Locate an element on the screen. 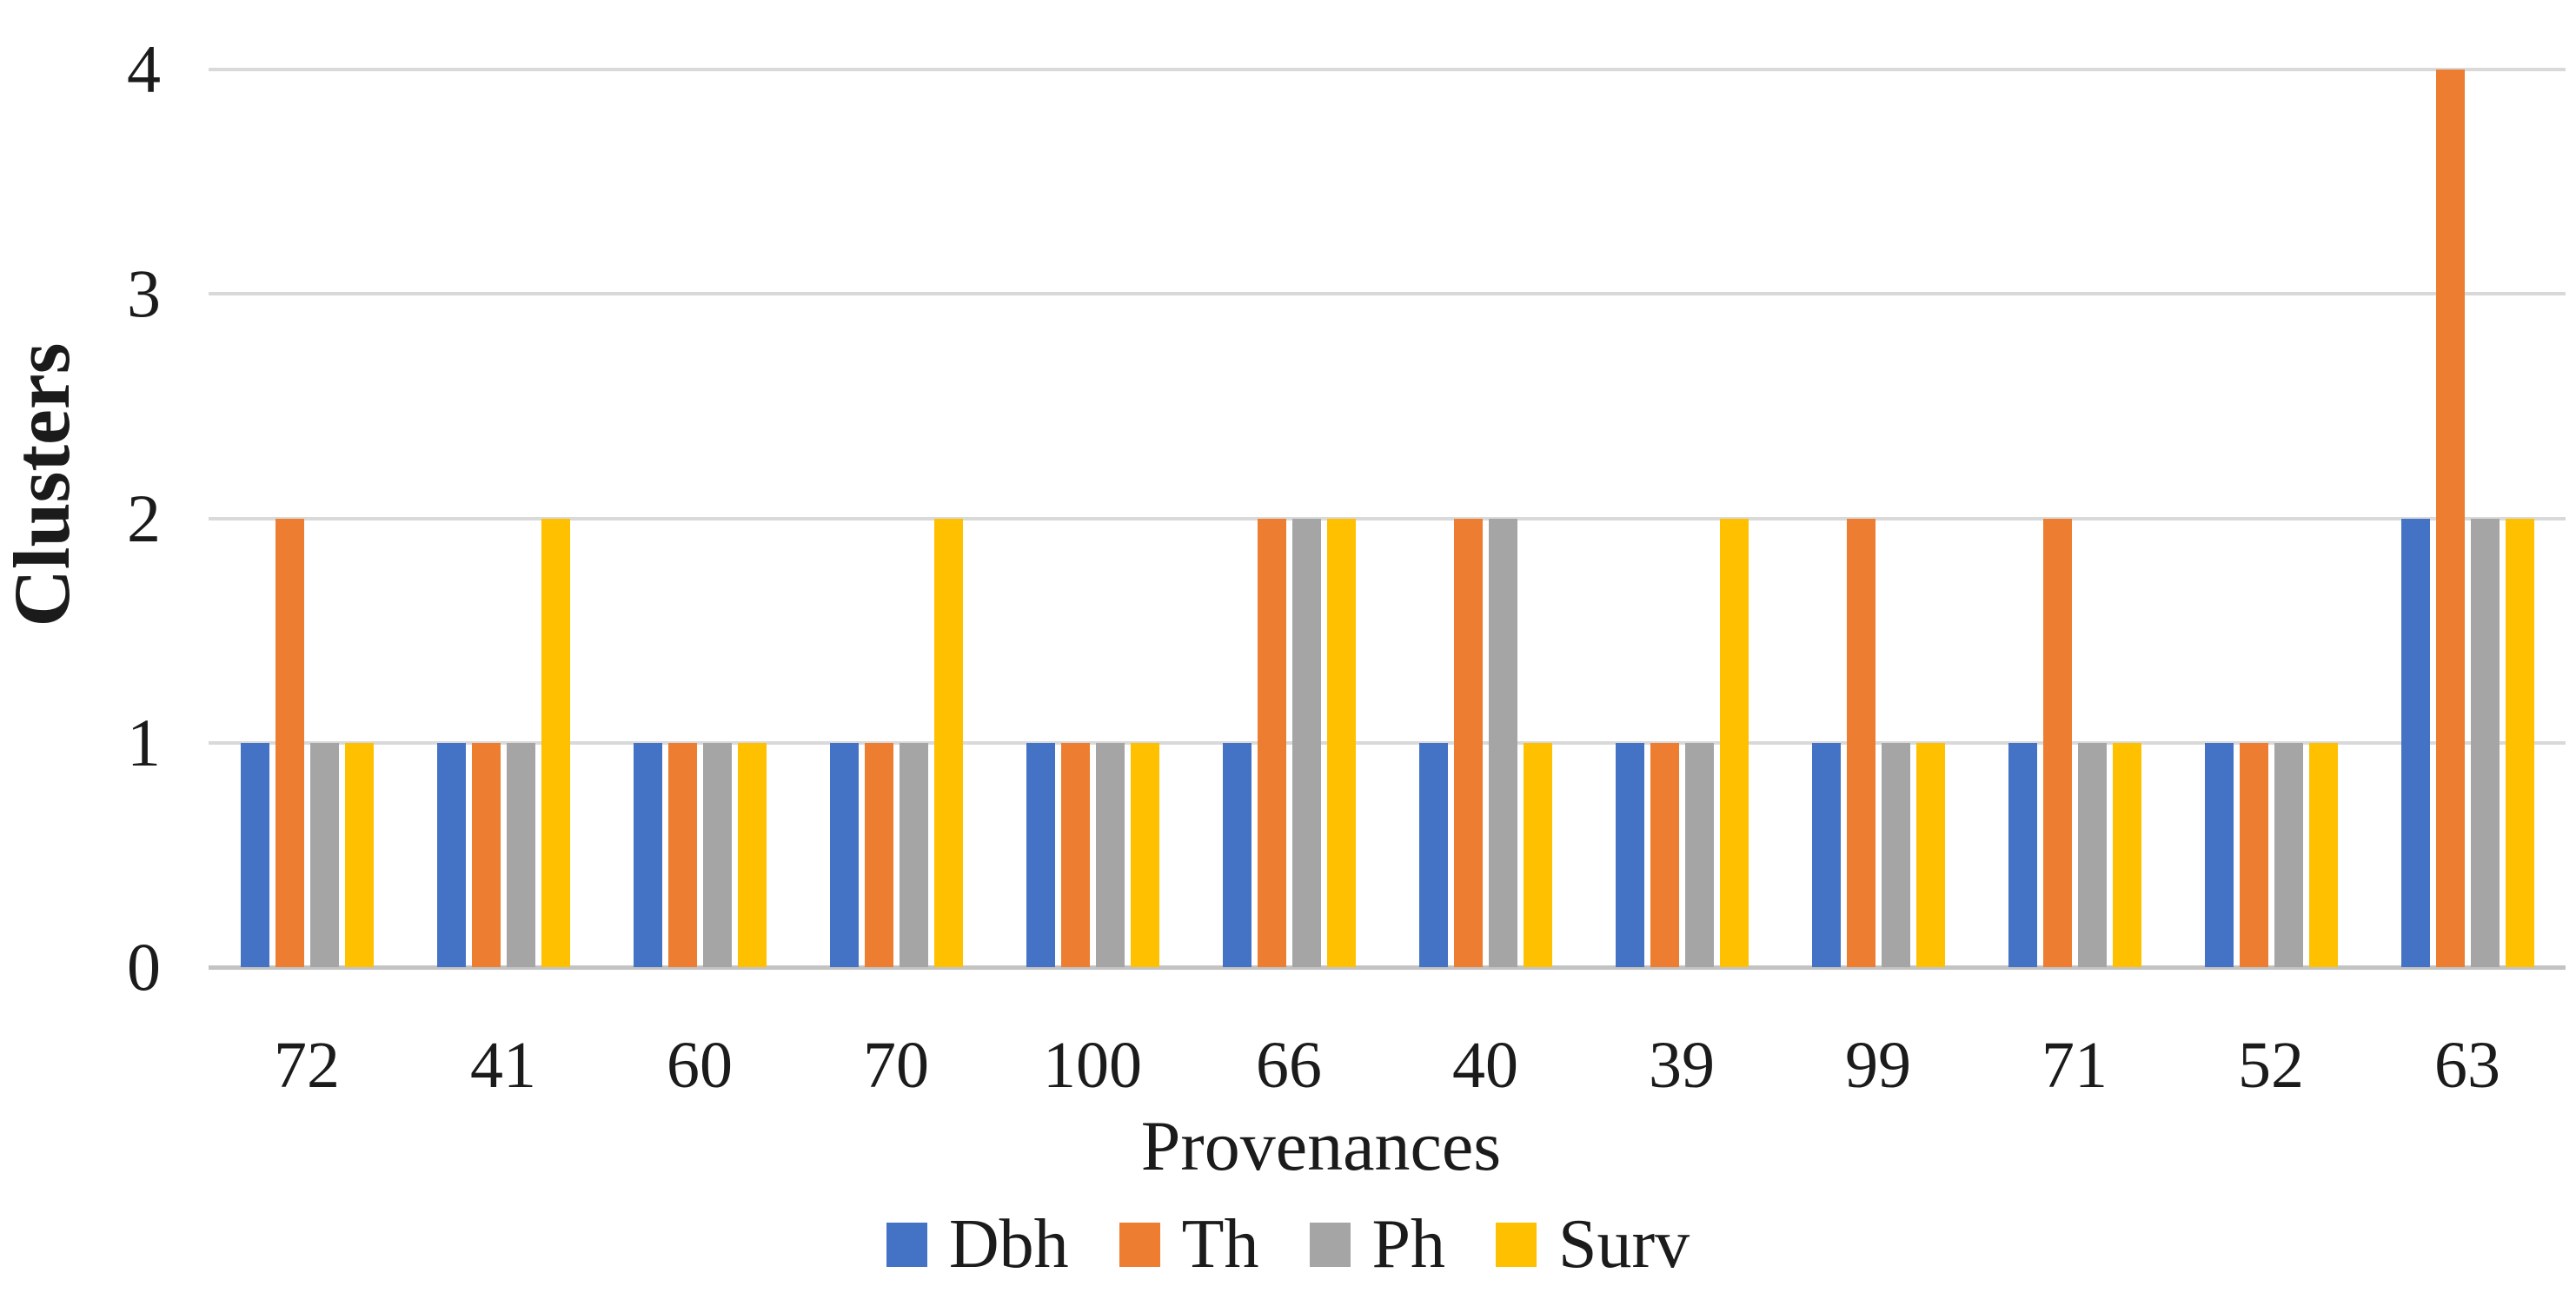 The width and height of the screenshot is (2576, 1293). x-tick-label-70: 70 is located at coordinates (896, 1065).